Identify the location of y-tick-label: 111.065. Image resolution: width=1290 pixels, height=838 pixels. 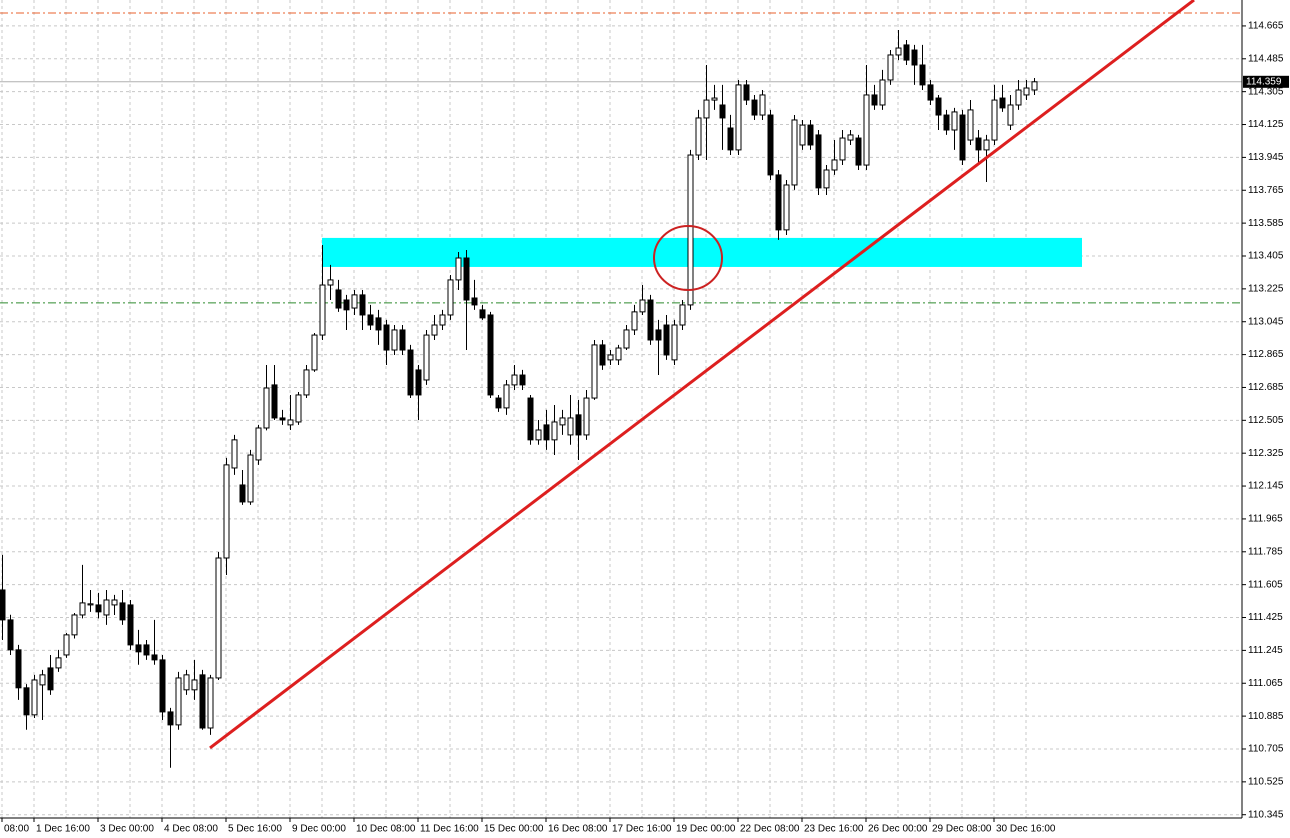
(1265, 683).